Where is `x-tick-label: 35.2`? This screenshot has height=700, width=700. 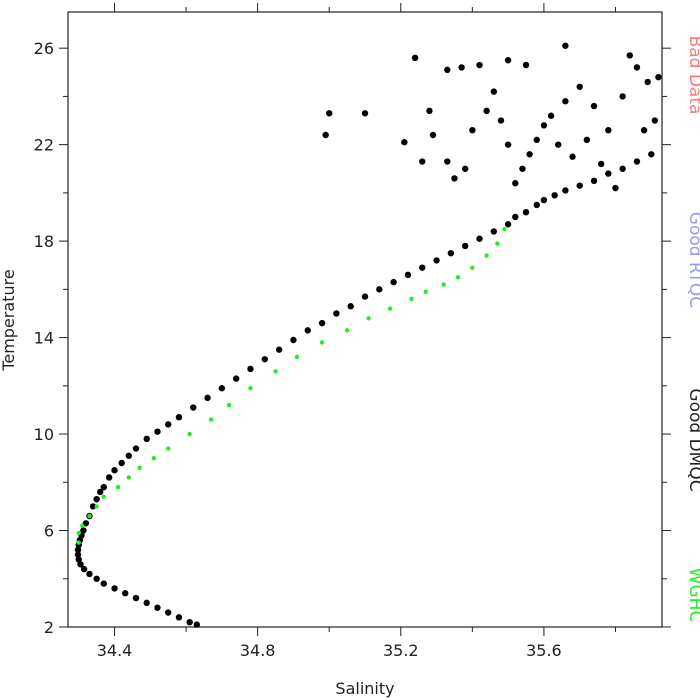 x-tick-label: 35.2 is located at coordinates (401, 650).